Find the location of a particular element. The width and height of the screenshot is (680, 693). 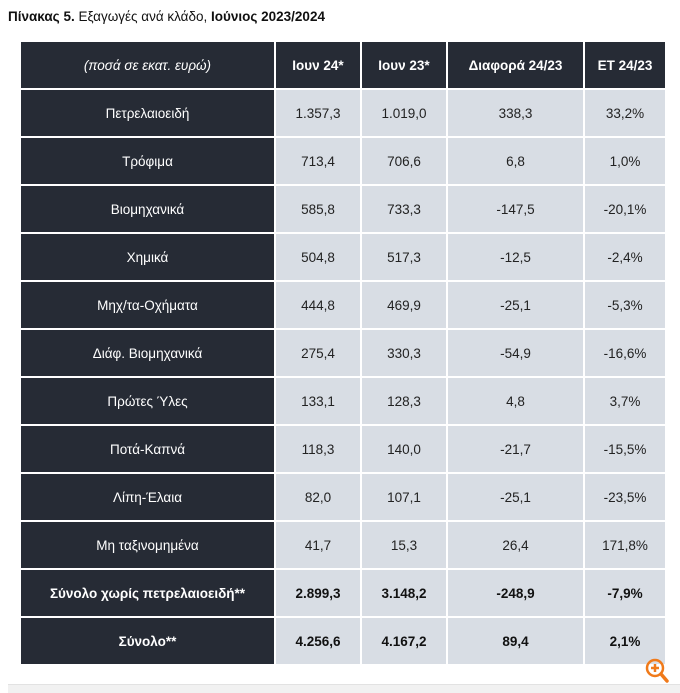

row-label: Μηχ/τα-Οχήματα is located at coordinates (147, 305).